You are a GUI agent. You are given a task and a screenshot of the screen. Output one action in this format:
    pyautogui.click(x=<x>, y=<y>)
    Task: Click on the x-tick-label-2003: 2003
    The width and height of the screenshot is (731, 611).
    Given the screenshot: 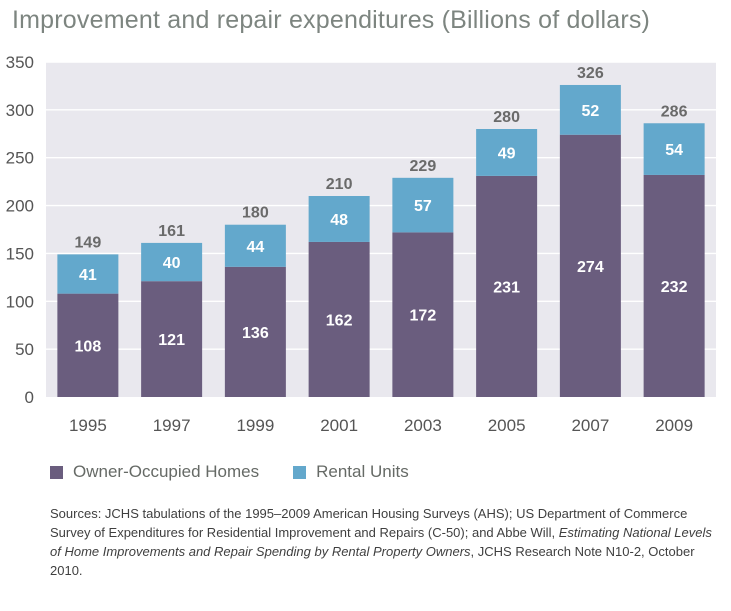 What is the action you would take?
    pyautogui.click(x=423, y=425)
    